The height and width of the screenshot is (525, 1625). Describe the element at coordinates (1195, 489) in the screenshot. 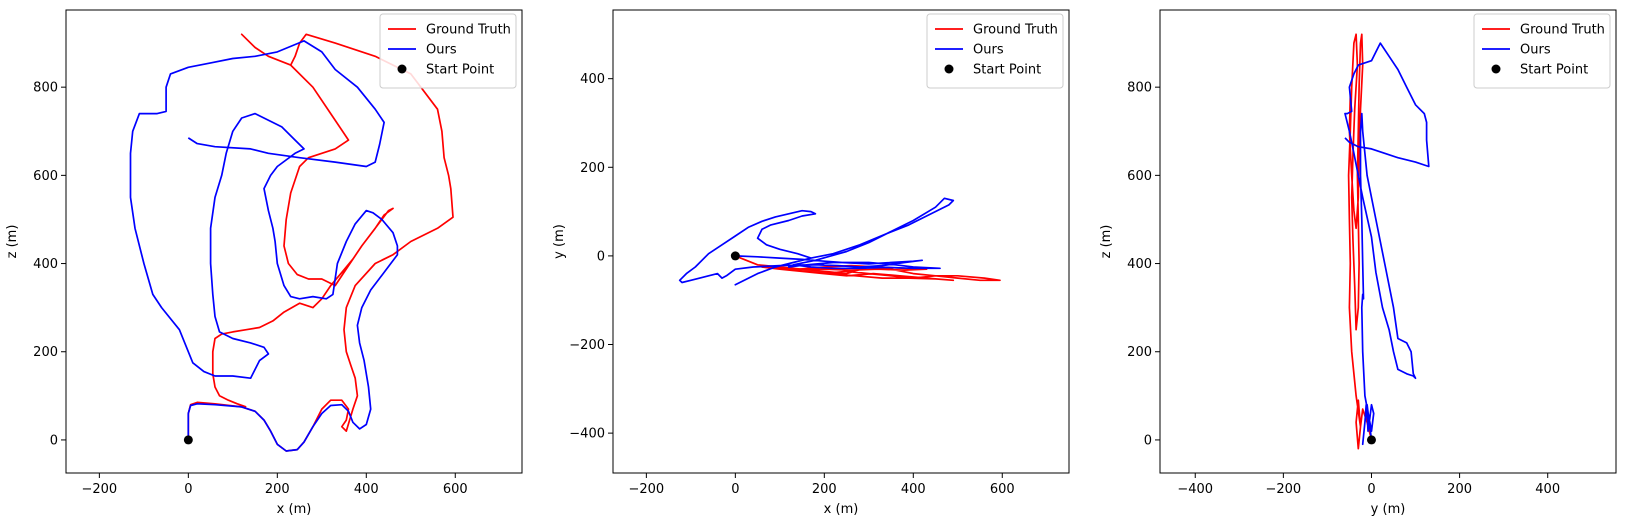

I see `x-tick-label: −400` at that location.